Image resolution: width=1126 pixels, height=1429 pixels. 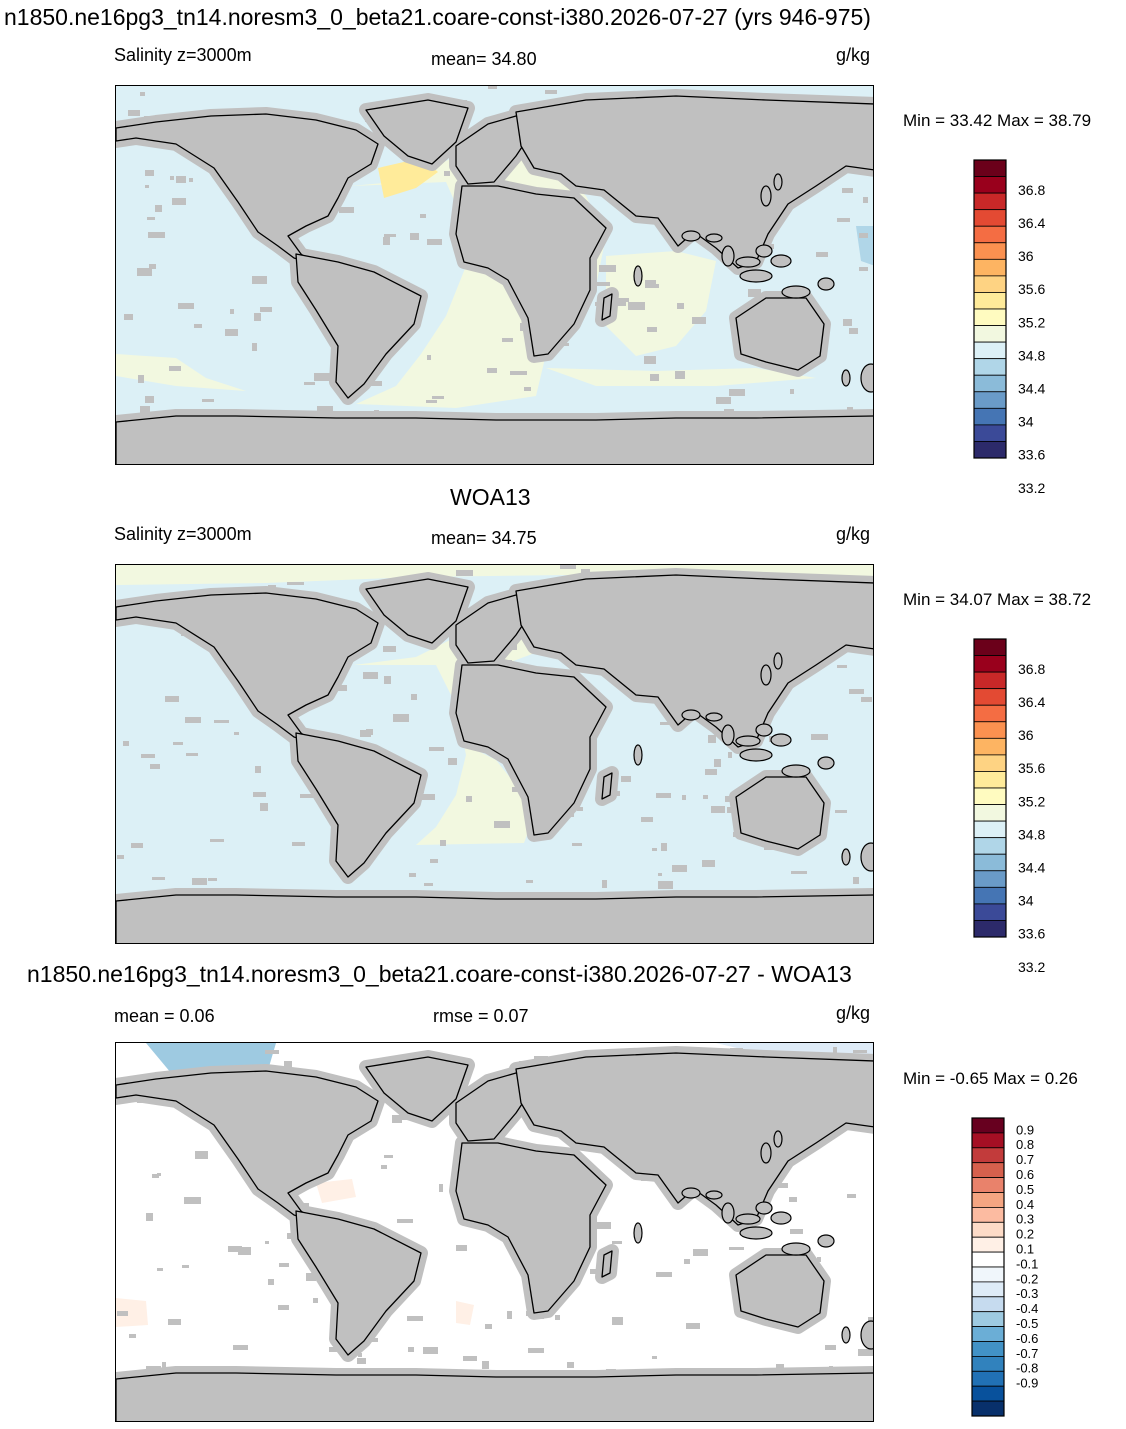 What do you see at coordinates (496, 150) in the screenshot?
I see `europe-landmass` at bounding box center [496, 150].